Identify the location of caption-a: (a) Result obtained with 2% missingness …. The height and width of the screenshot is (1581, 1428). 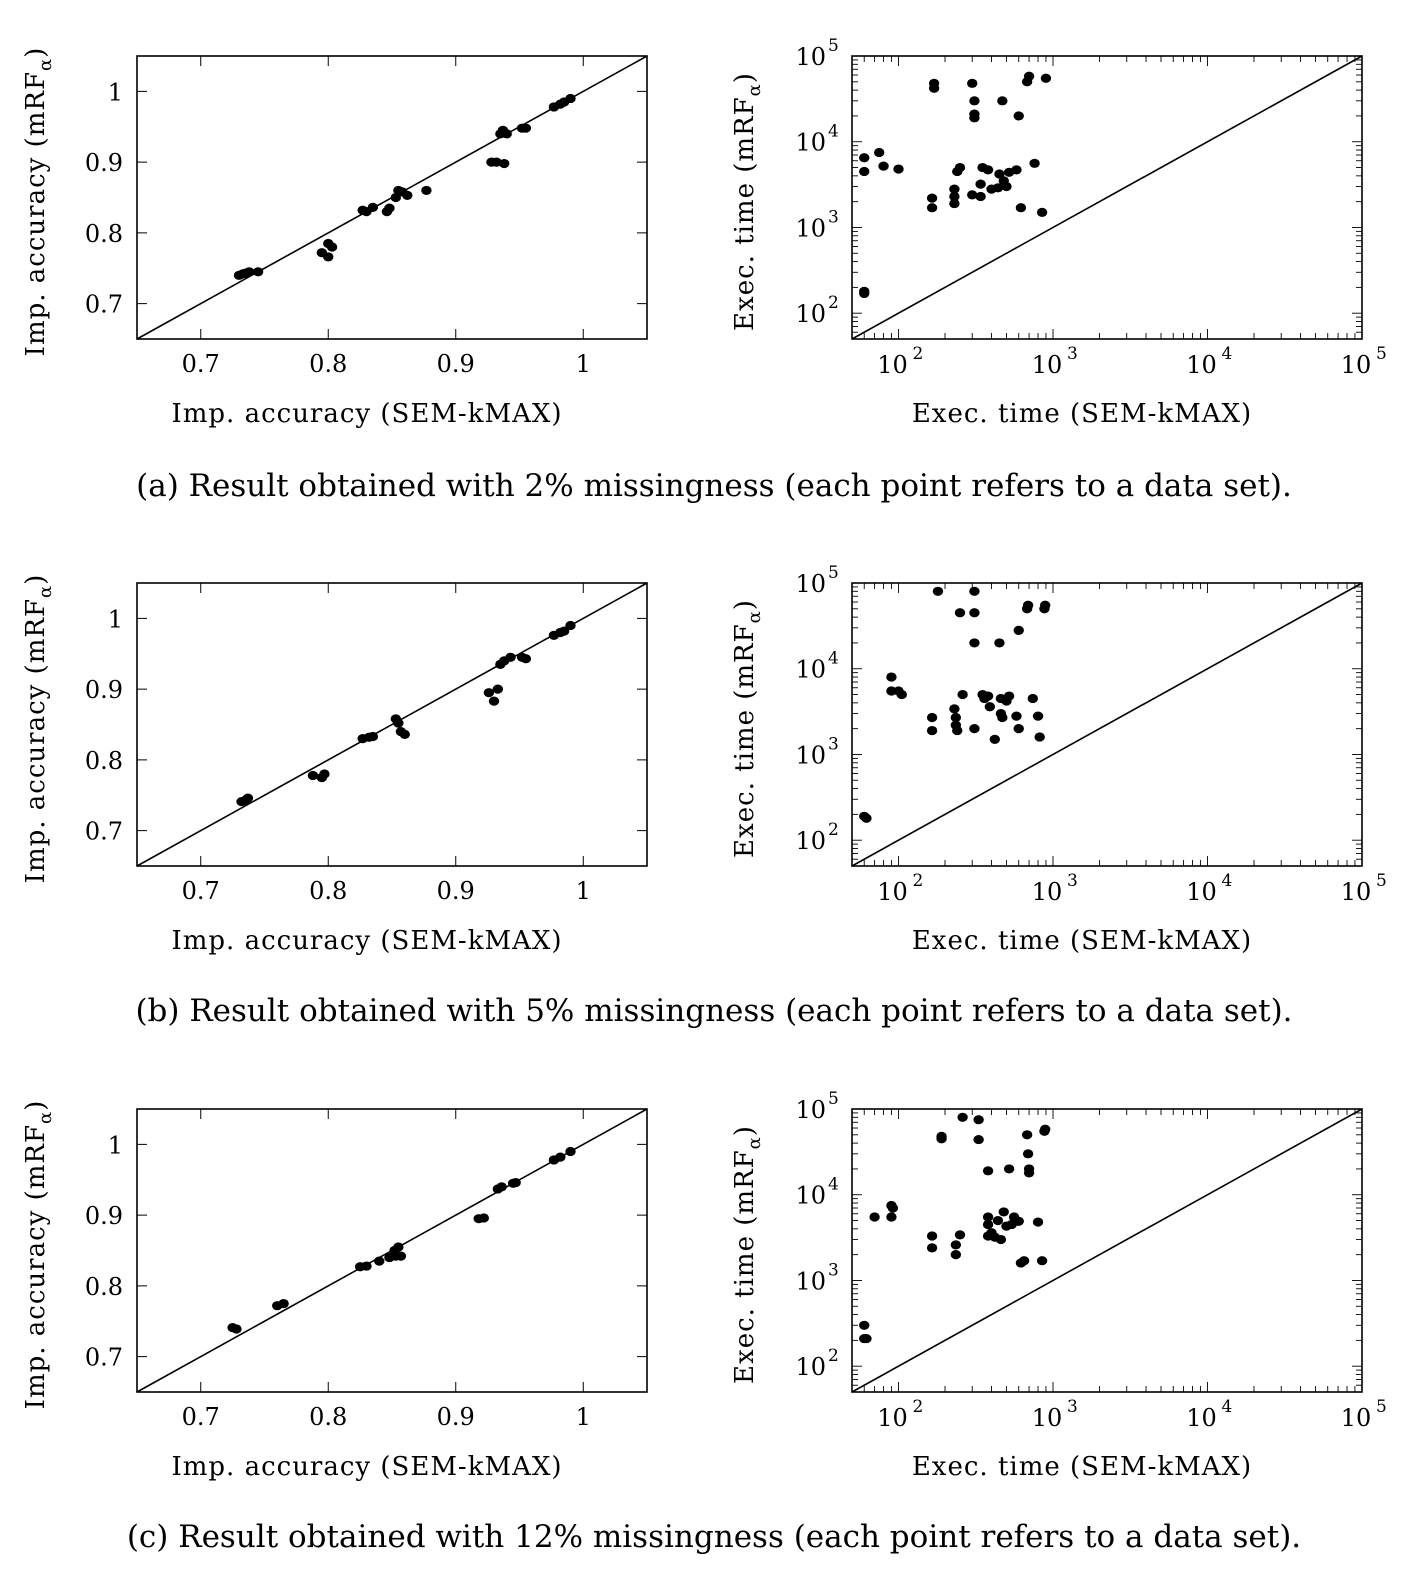
(714, 486).